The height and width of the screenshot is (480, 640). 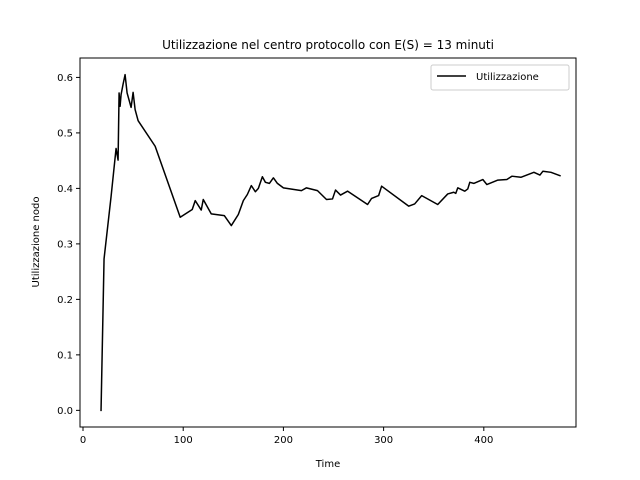 What do you see at coordinates (483, 440) in the screenshot?
I see `x-tick-label: 400` at bounding box center [483, 440].